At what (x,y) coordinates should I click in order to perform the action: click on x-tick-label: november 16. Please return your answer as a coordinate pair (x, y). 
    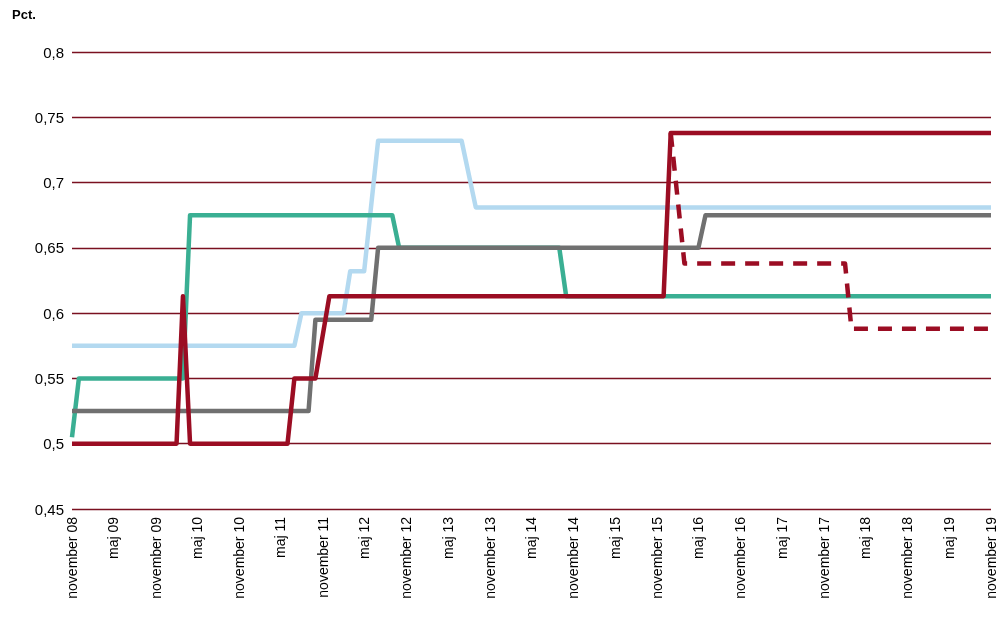
    Looking at the image, I should click on (740, 557).